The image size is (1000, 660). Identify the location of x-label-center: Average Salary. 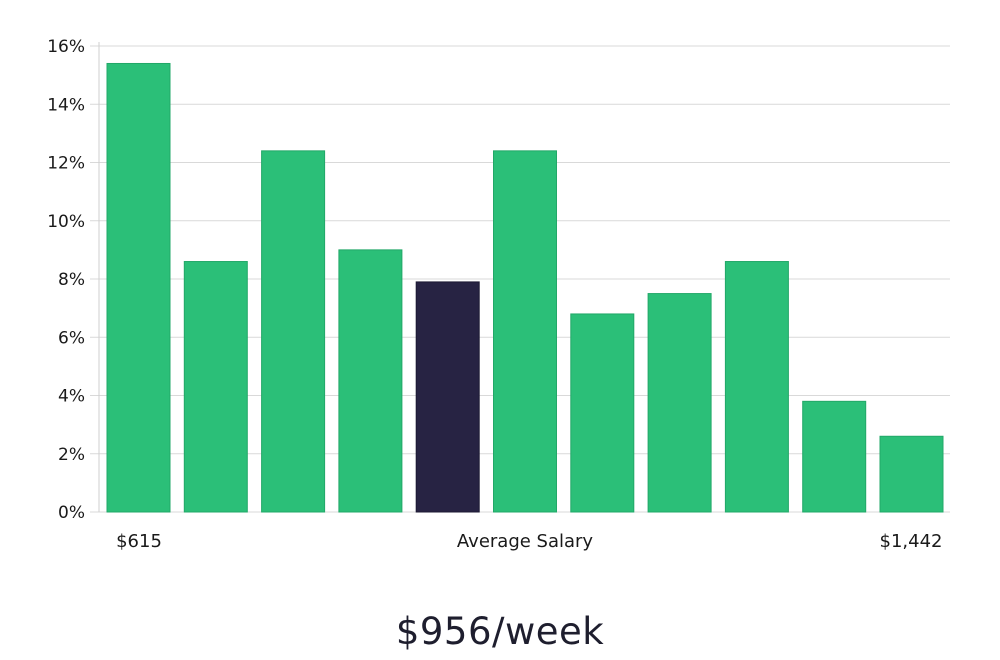
(525, 541).